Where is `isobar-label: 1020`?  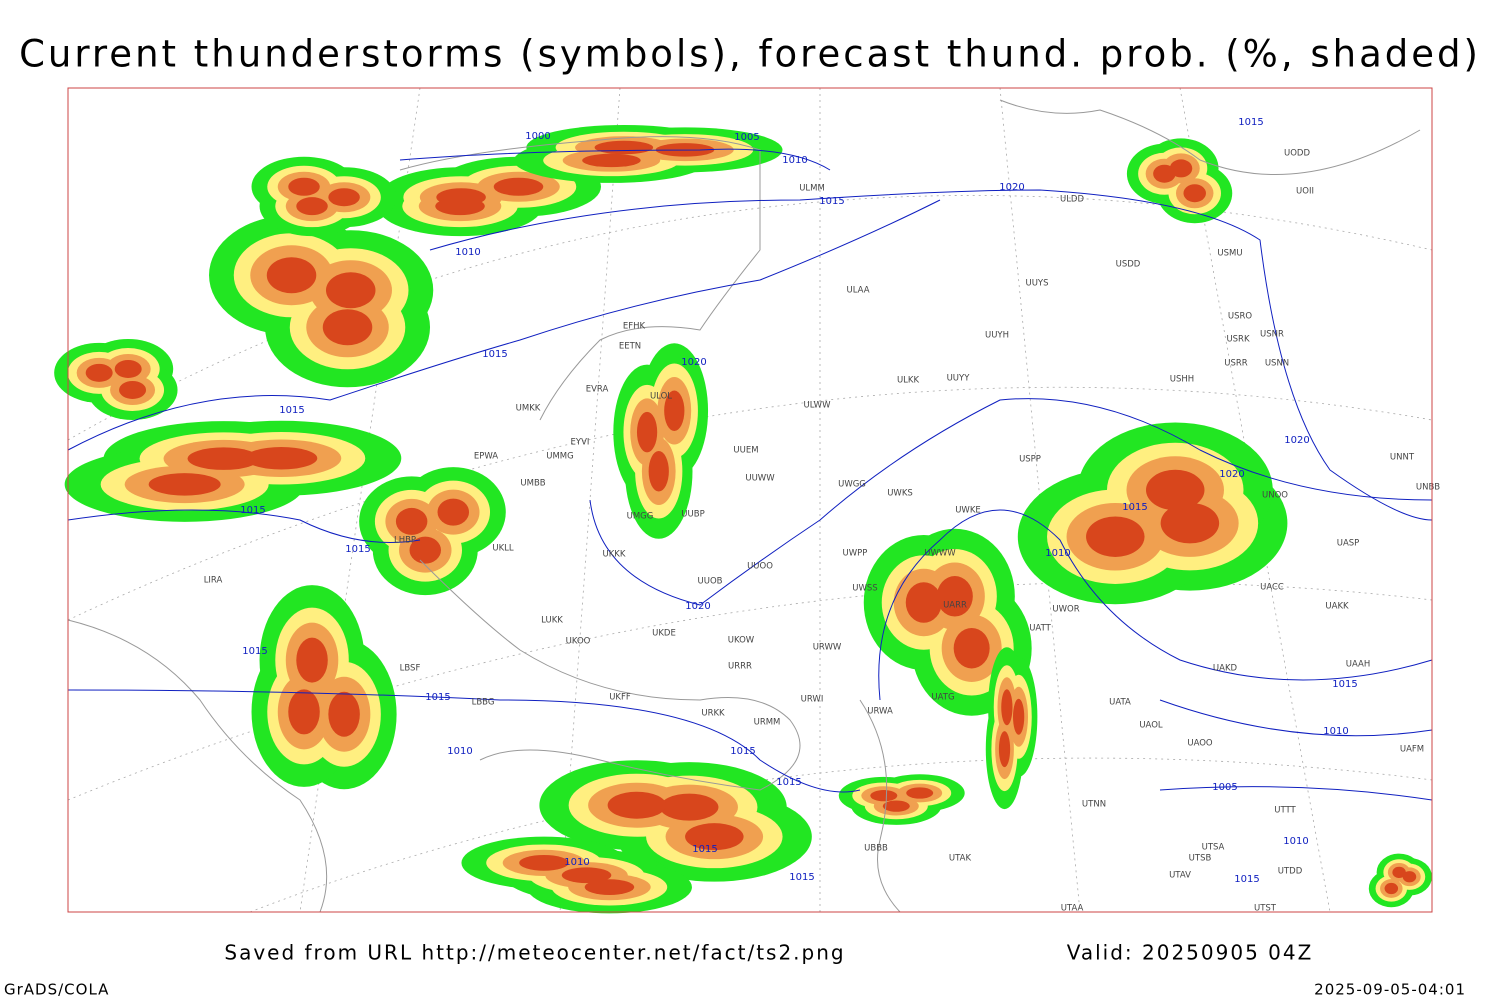 isobar-label: 1020 is located at coordinates (1231, 474).